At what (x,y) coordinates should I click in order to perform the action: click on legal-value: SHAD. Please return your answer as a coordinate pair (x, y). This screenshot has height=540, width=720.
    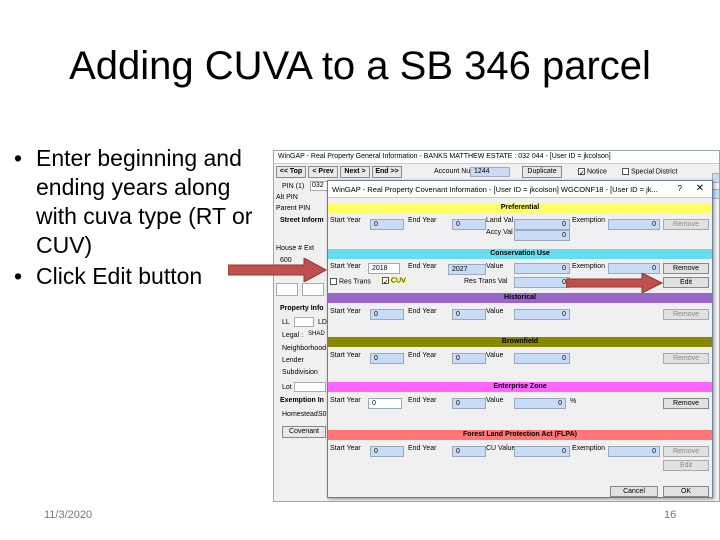
    Looking at the image, I should click on (316, 334).